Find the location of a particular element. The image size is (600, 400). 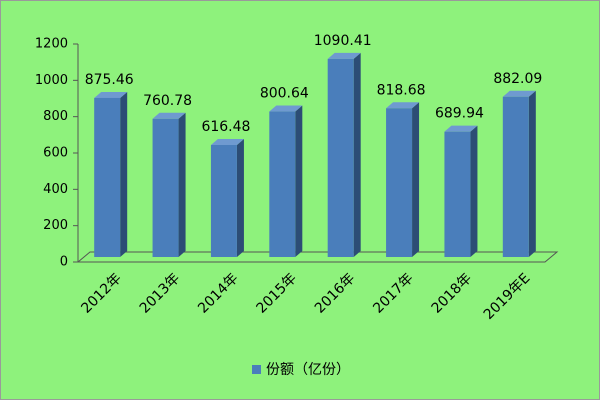

legend-label: 份额（亿份） is located at coordinates (308, 370).